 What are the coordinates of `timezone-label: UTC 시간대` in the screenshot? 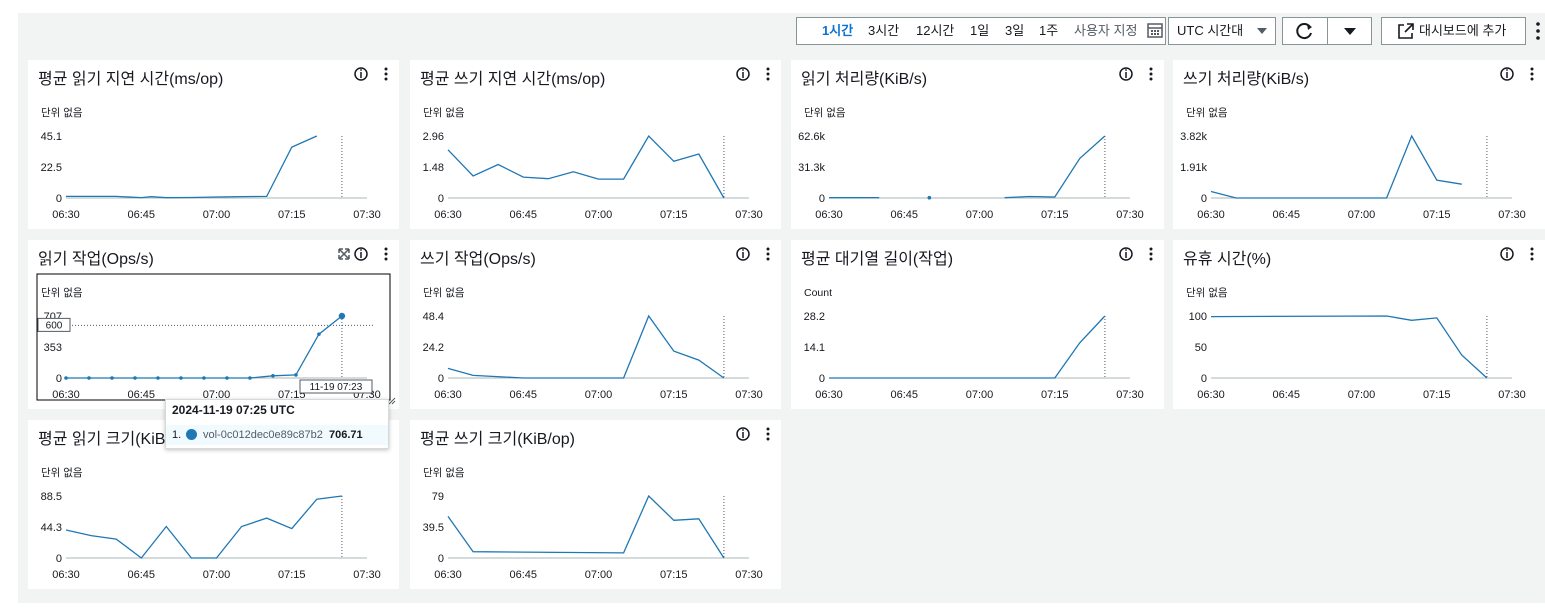 It's located at (1210, 30).